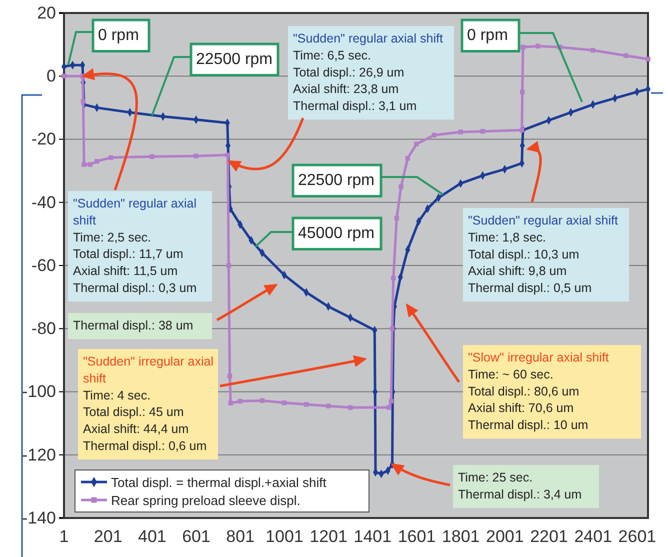 This screenshot has height=557, width=668. Describe the element at coordinates (530, 262) in the screenshot. I see `annotation: Time: 1,8 sec. Total displ.: 10,3 um Axial shift: 9,8 um Thermal displ.: 0,5 um` at that location.